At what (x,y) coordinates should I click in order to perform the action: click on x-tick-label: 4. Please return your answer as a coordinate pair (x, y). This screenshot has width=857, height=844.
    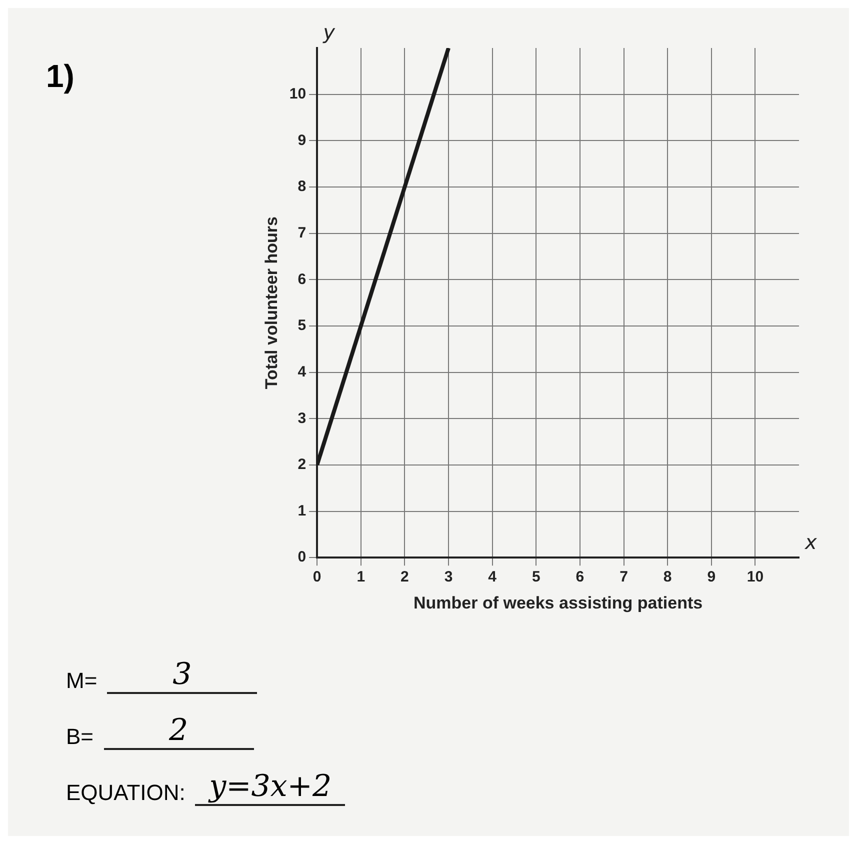
    Looking at the image, I should click on (493, 577).